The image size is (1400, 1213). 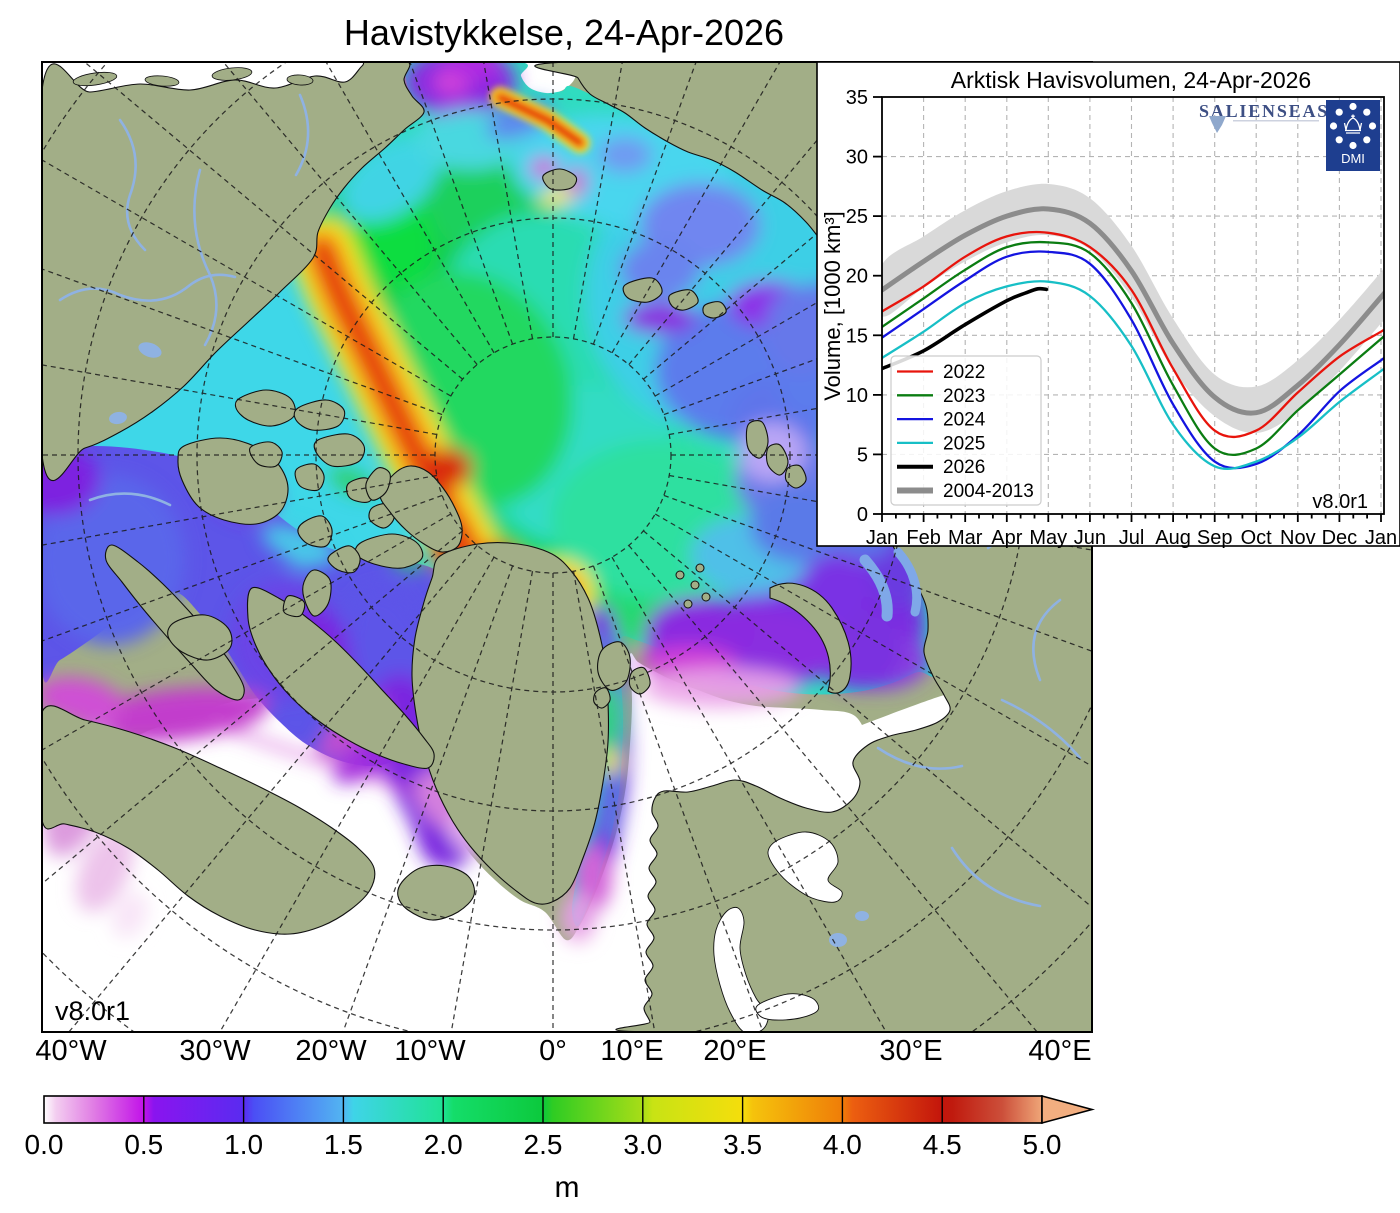 What do you see at coordinates (1173, 538) in the screenshot?
I see `svg-text: Aug` at bounding box center [1173, 538].